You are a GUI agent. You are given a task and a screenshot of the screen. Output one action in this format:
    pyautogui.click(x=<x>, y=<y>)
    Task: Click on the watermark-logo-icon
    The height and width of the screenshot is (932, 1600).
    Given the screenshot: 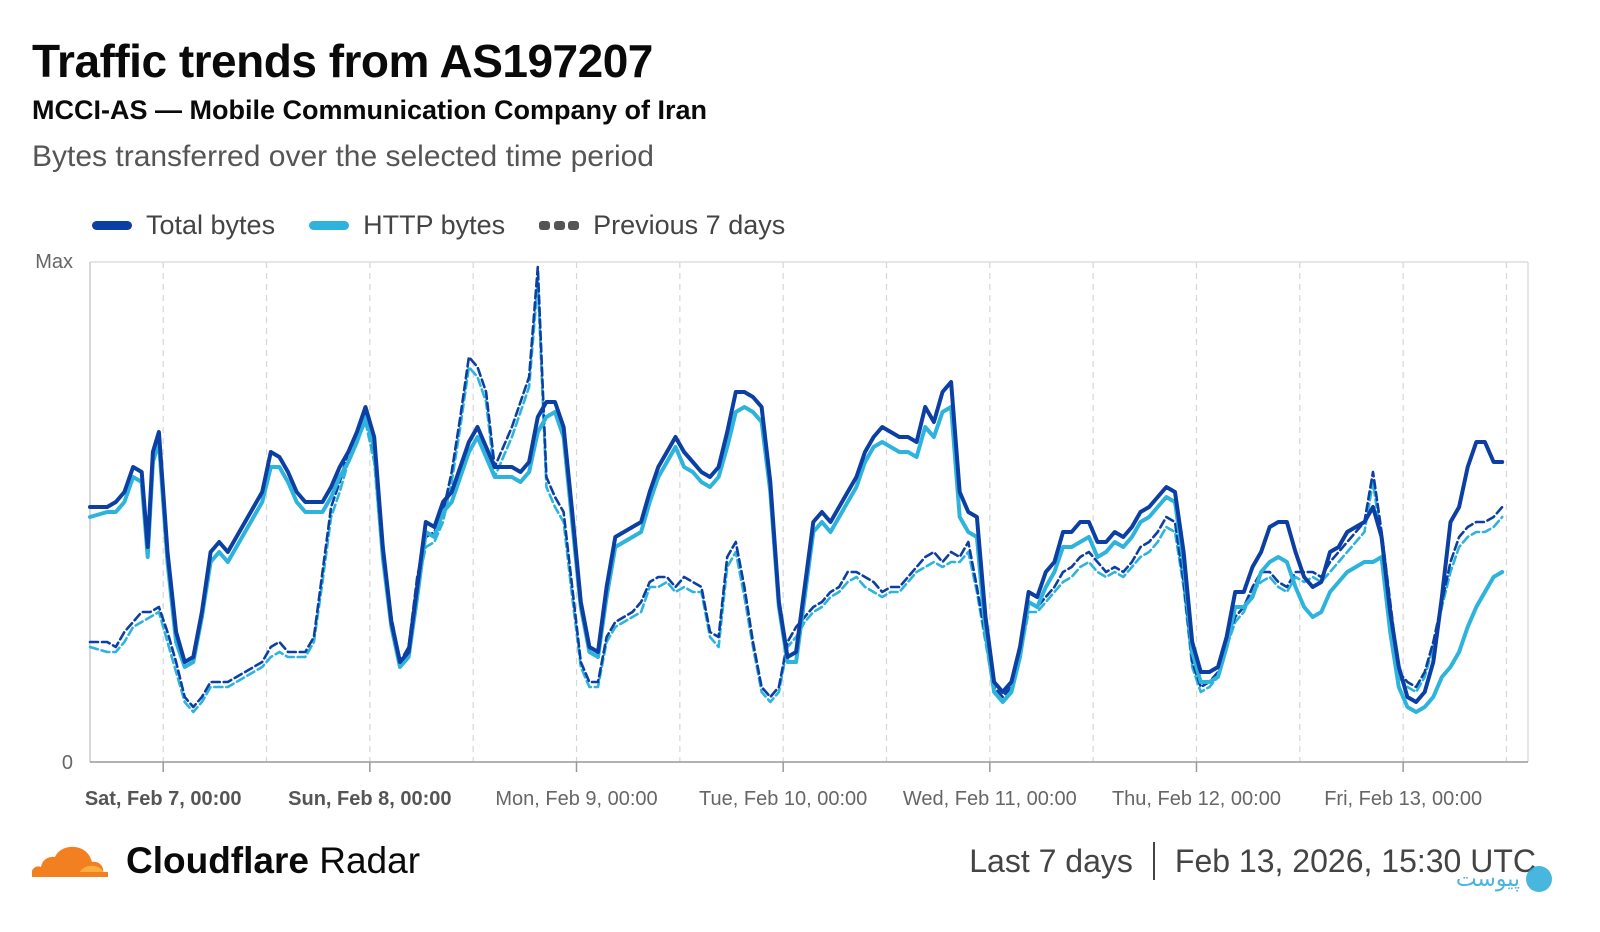 What is the action you would take?
    pyautogui.click(x=1539, y=879)
    